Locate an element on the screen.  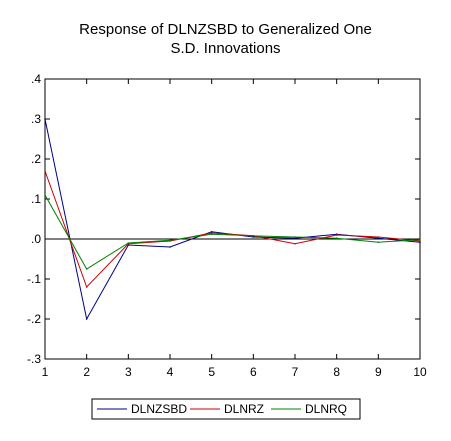
chart-title-line2: S.D. Innovations is located at coordinates (225, 48).